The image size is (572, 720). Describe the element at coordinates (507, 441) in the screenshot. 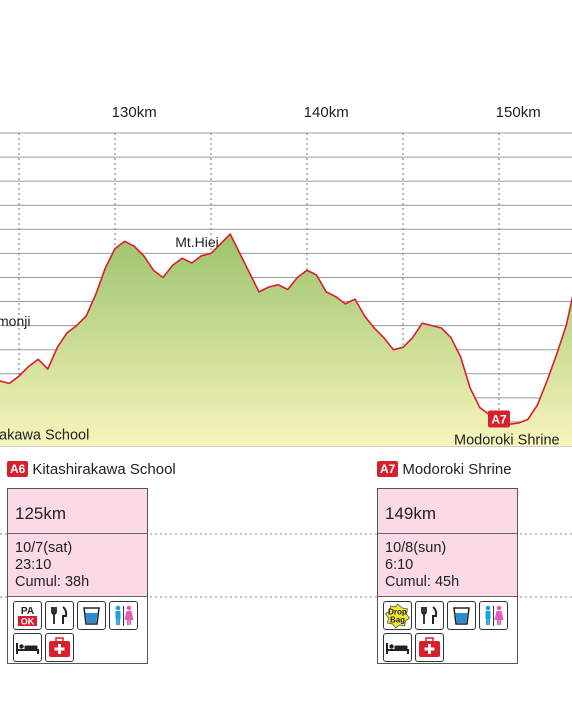

I see `marker-name-modoroki: Modoroki Shrine` at that location.